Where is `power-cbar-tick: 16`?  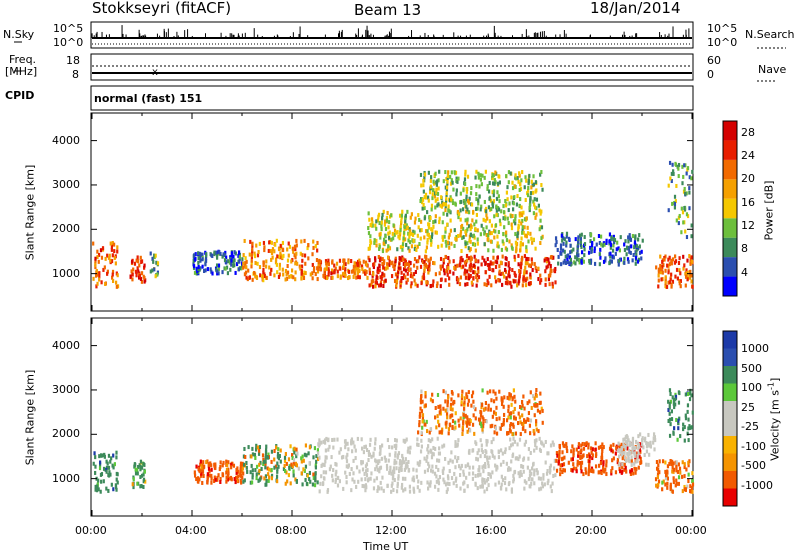
power-cbar-tick: 16 is located at coordinates (748, 202).